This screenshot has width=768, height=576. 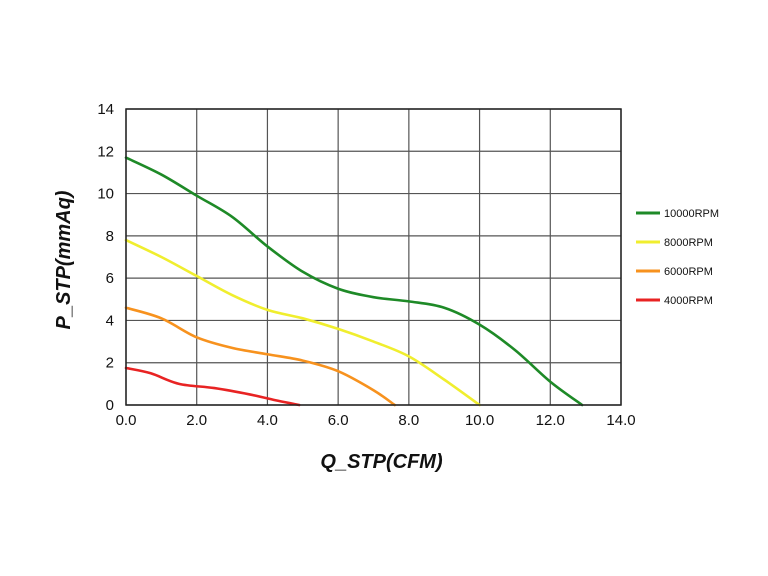 I want to click on legend-label: 4000RPM, so click(x=688, y=301).